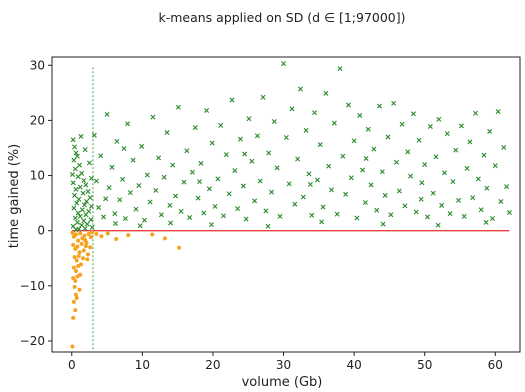 Image resolution: width=525 pixels, height=392 pixels. I want to click on y-tick-label: 10, so click(37, 176).